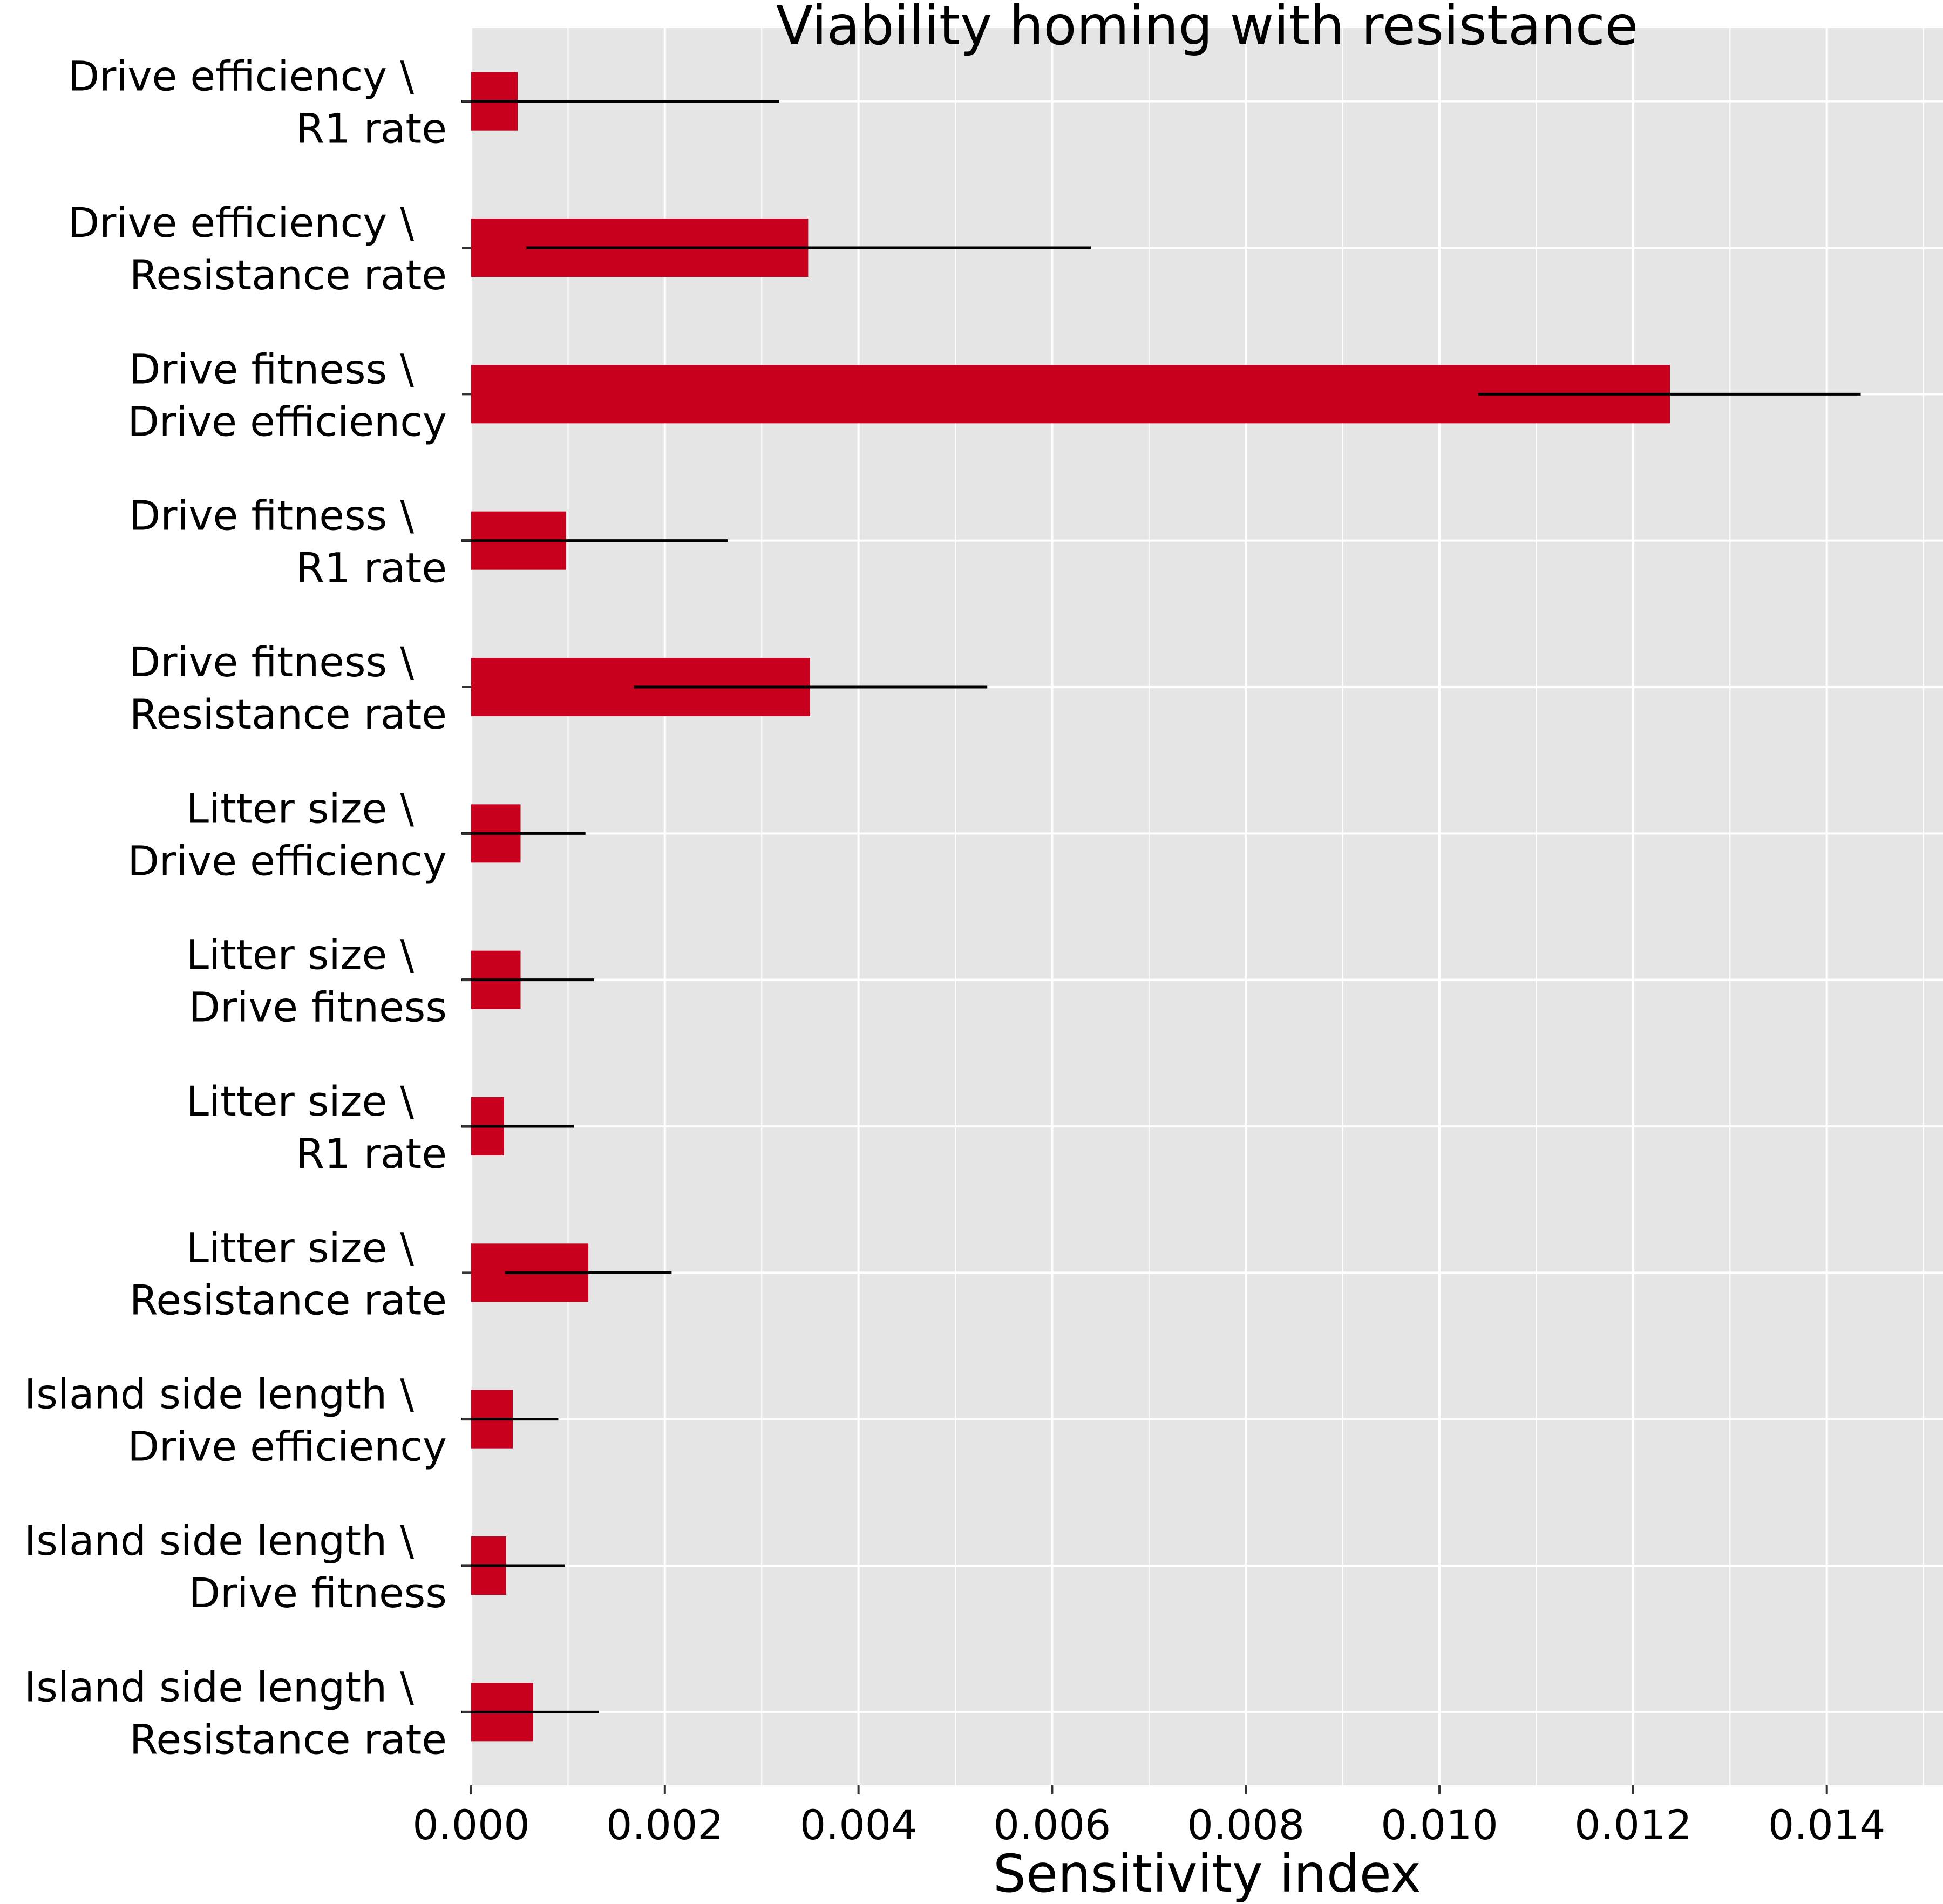 The image size is (1943, 1904). What do you see at coordinates (1827, 1825) in the screenshot?
I see `x-tick-label: 0.014` at bounding box center [1827, 1825].